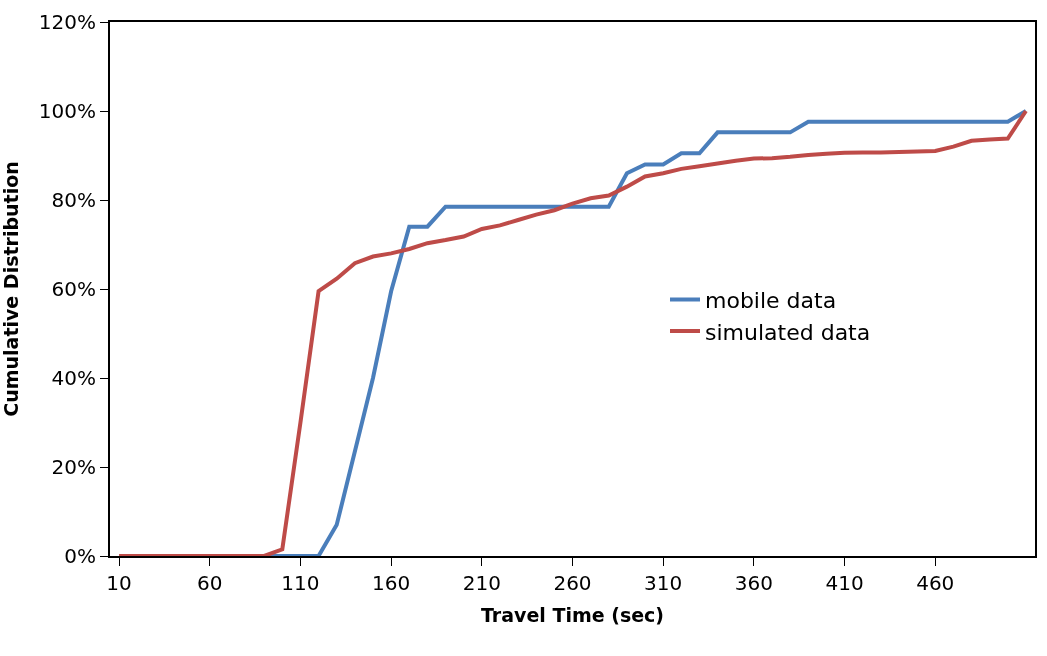  Describe the element at coordinates (572, 615) in the screenshot. I see `x-axis-title: Travel Time (sec)` at that location.